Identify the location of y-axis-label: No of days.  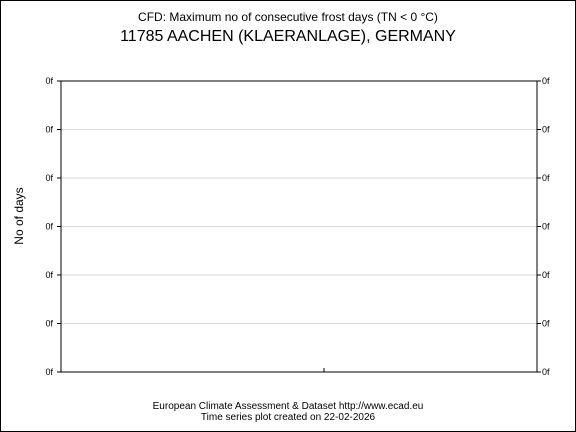
(19, 215).